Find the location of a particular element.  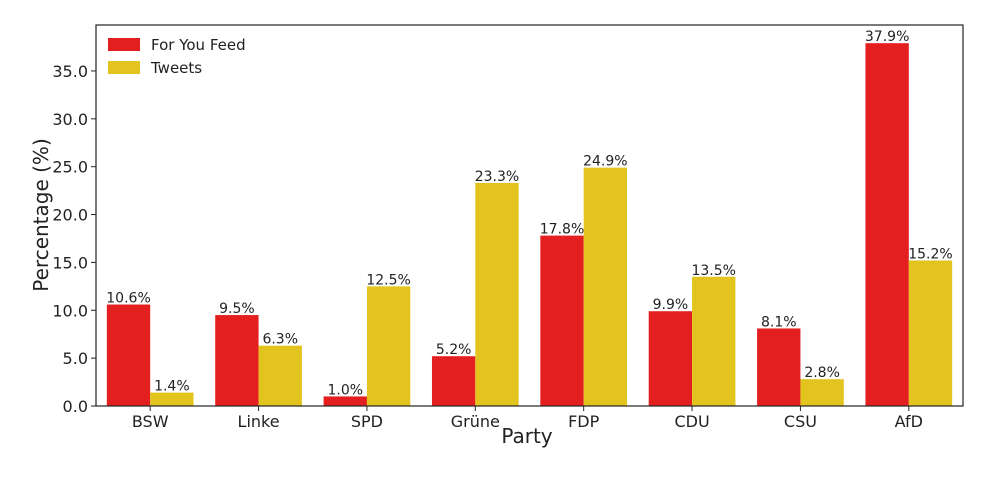

x-tick-label: FDP is located at coordinates (584, 421).